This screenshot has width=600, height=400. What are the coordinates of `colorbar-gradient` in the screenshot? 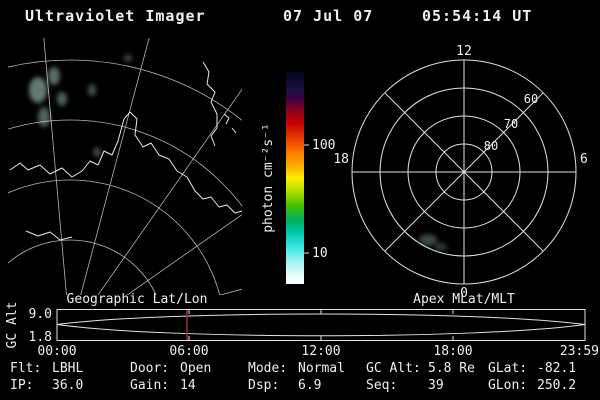 It's located at (295, 178).